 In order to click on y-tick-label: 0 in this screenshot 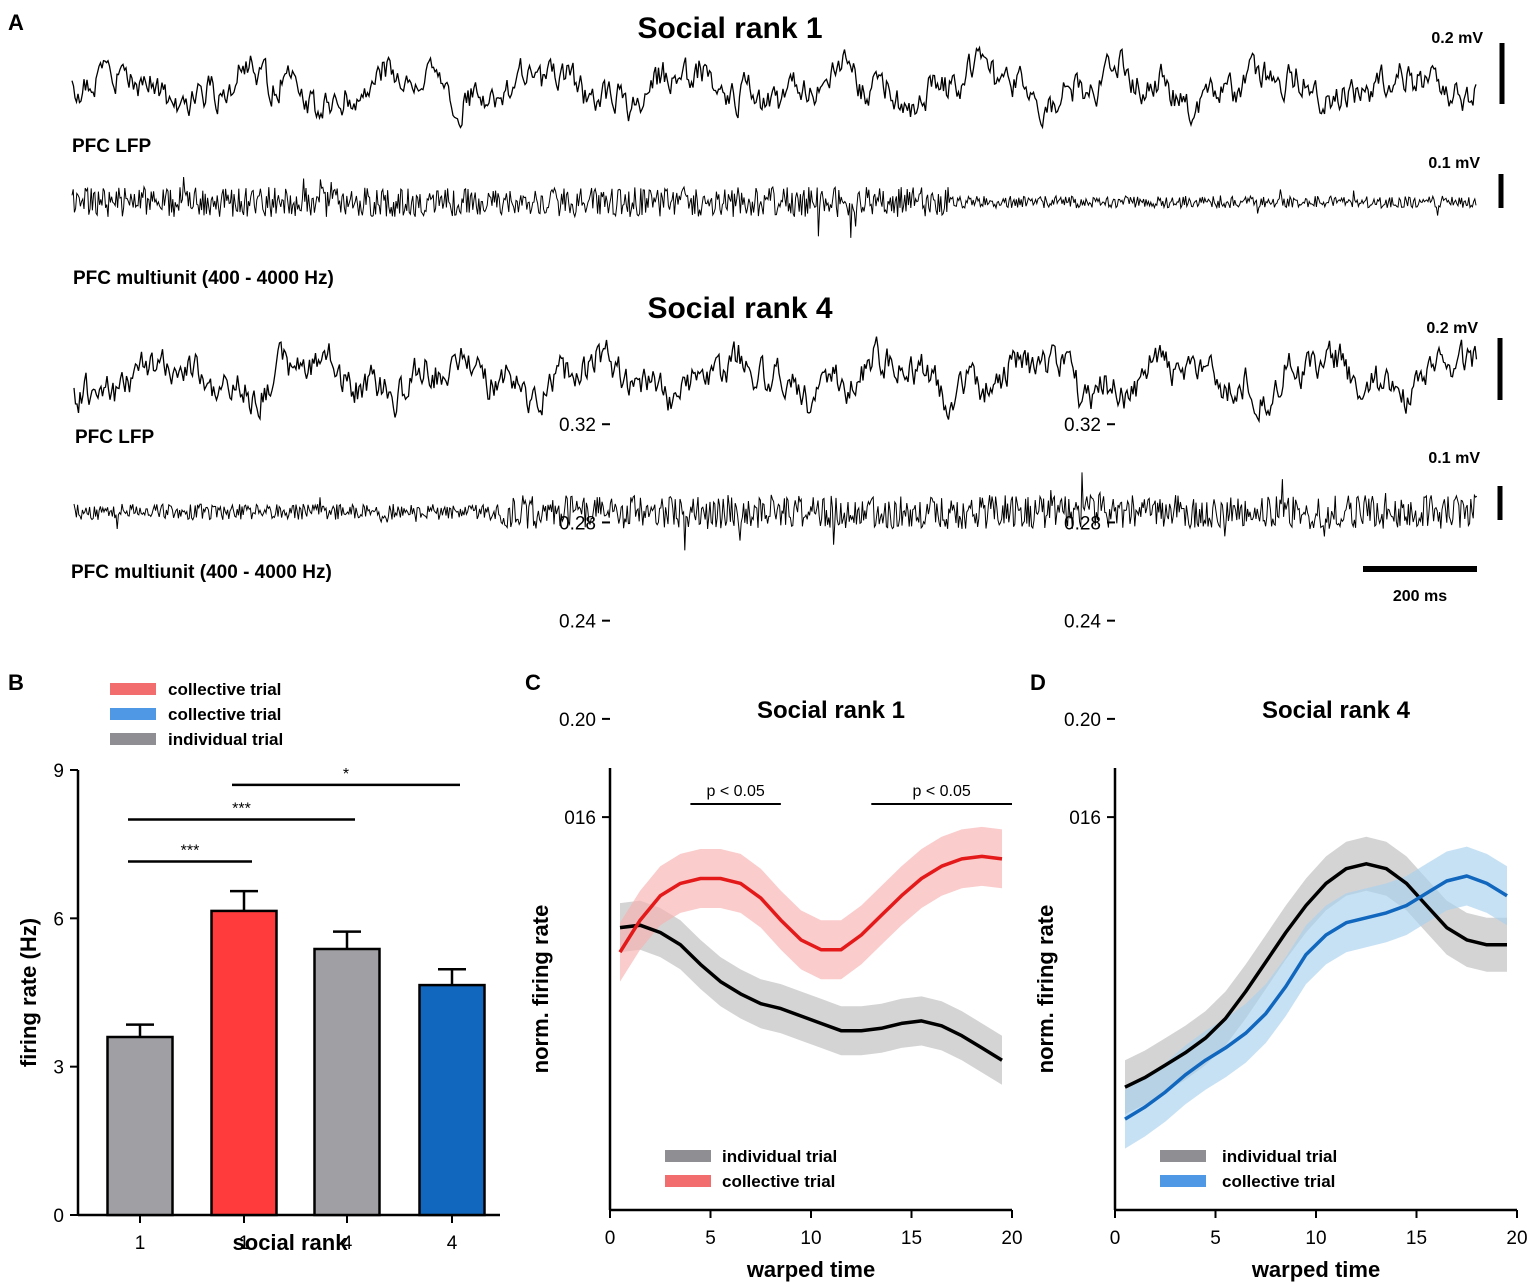, I will do `click(58, 1216)`.